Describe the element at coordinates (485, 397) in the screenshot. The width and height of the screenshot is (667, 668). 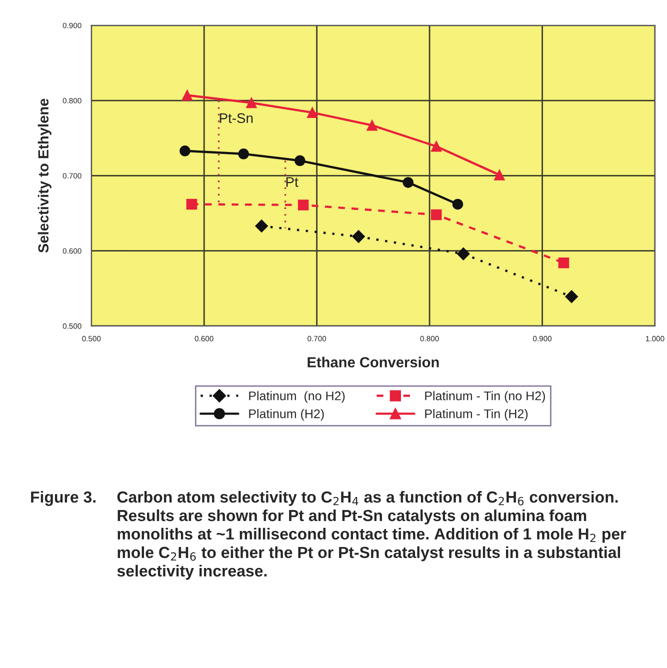
I see `legend-label: Platinum - Tin (no H2)` at that location.